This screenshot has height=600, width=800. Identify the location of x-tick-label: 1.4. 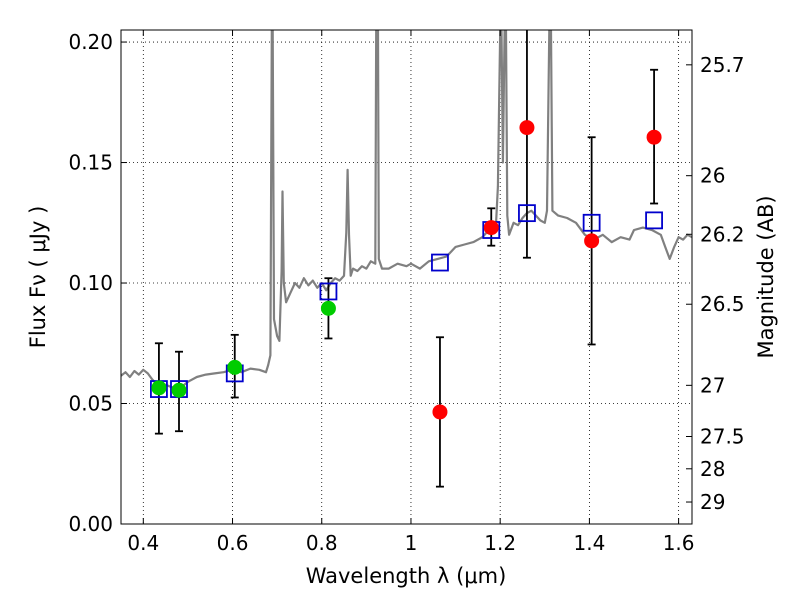
(589, 543).